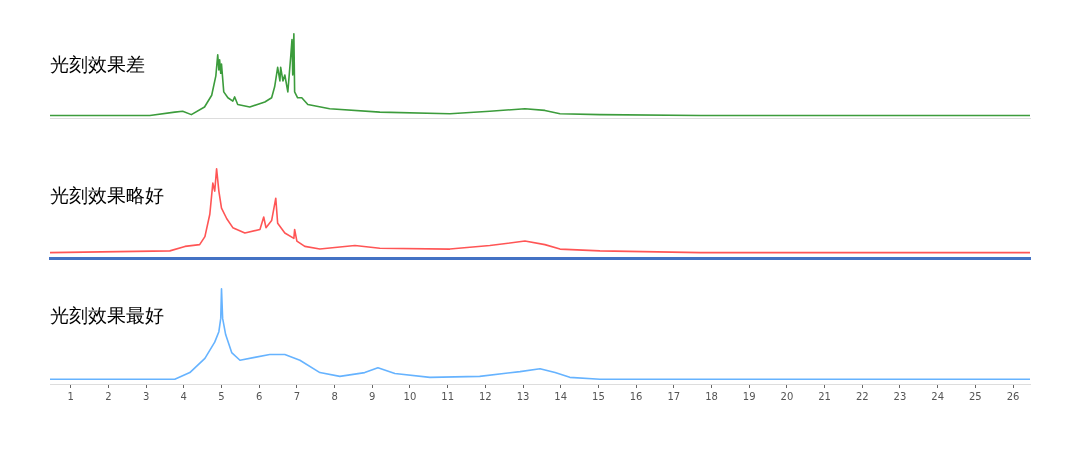 Image resolution: width=1080 pixels, height=449 pixels. I want to click on x-tick-label: 10, so click(410, 396).